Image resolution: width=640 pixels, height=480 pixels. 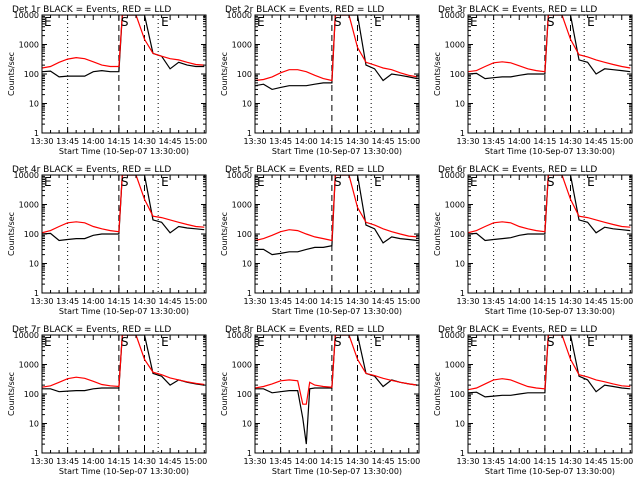 What do you see at coordinates (91, 330) in the screenshot?
I see `panel-title: Det 7r BLACK = Events, RED = LLD` at bounding box center [91, 330].